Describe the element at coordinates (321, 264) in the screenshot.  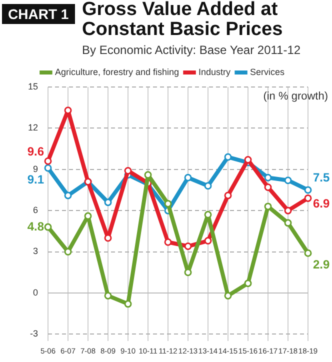
I see `data-label: 2.9` at that location.